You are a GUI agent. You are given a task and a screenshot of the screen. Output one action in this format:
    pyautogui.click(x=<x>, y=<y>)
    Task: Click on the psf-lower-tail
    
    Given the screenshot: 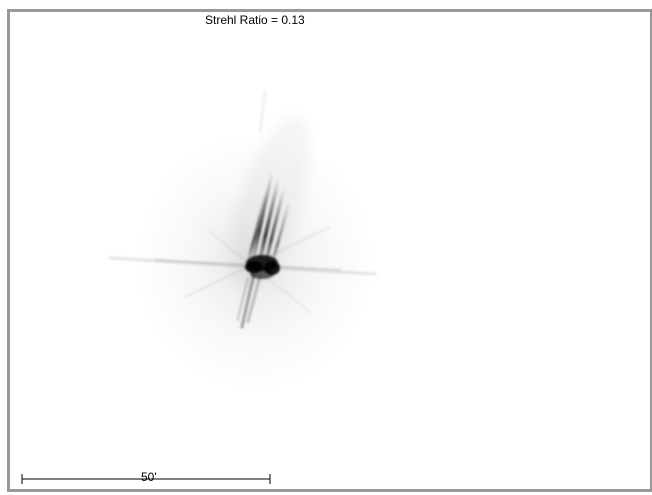 What is the action you would take?
    pyautogui.click(x=249, y=300)
    